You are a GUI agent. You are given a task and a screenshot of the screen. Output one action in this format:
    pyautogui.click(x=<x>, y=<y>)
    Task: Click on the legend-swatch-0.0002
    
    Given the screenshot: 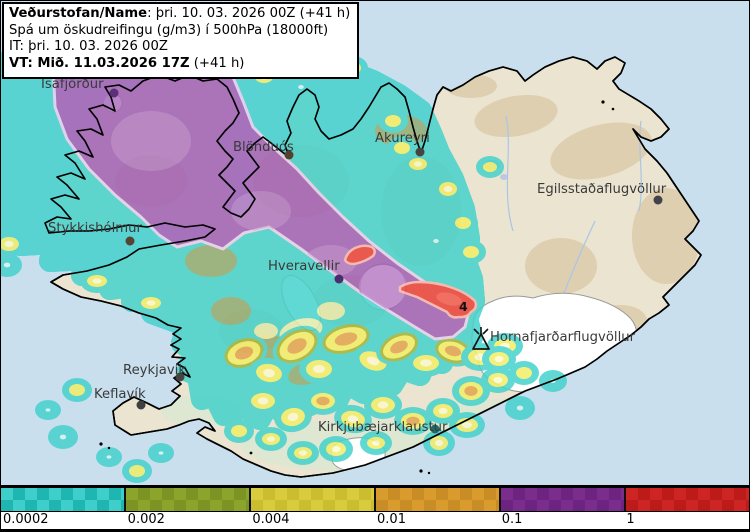 What is the action you would take?
    pyautogui.click(x=62, y=499)
    